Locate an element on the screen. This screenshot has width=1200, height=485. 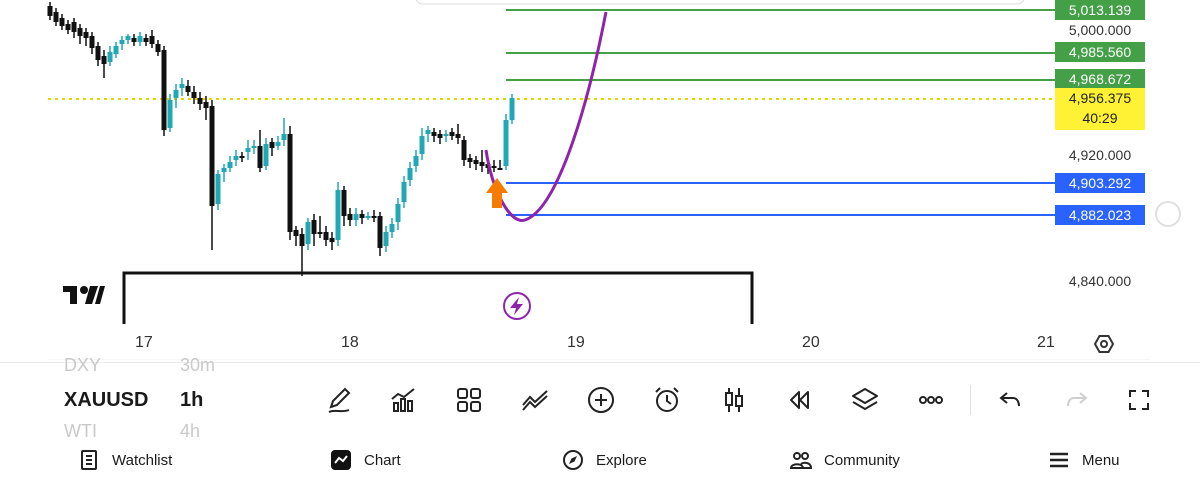
indicators-icon is located at coordinates (403, 400).